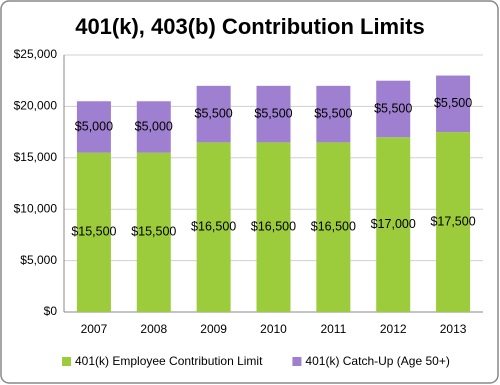  What do you see at coordinates (36, 208) in the screenshot?
I see `y-tick-label: $10,000` at bounding box center [36, 208].